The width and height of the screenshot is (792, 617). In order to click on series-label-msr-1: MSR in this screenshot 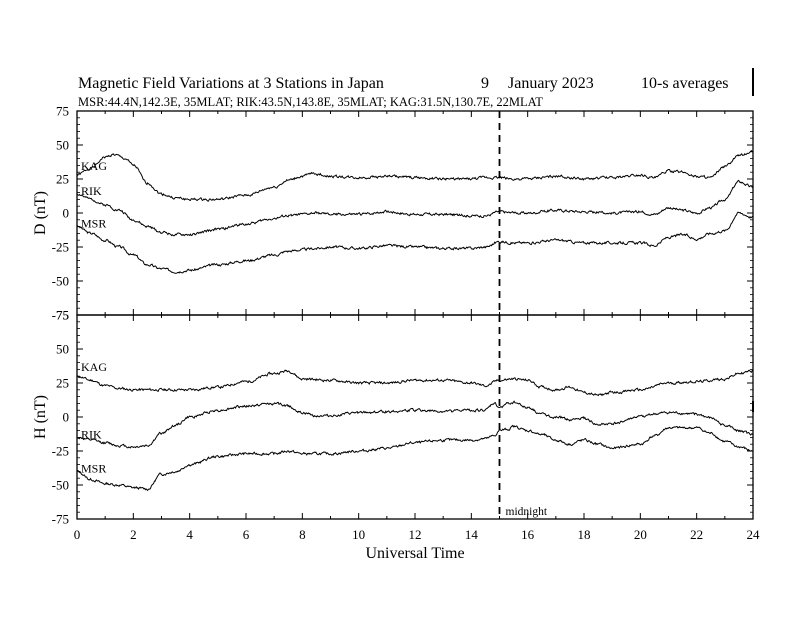, I will do `click(93, 468)`.